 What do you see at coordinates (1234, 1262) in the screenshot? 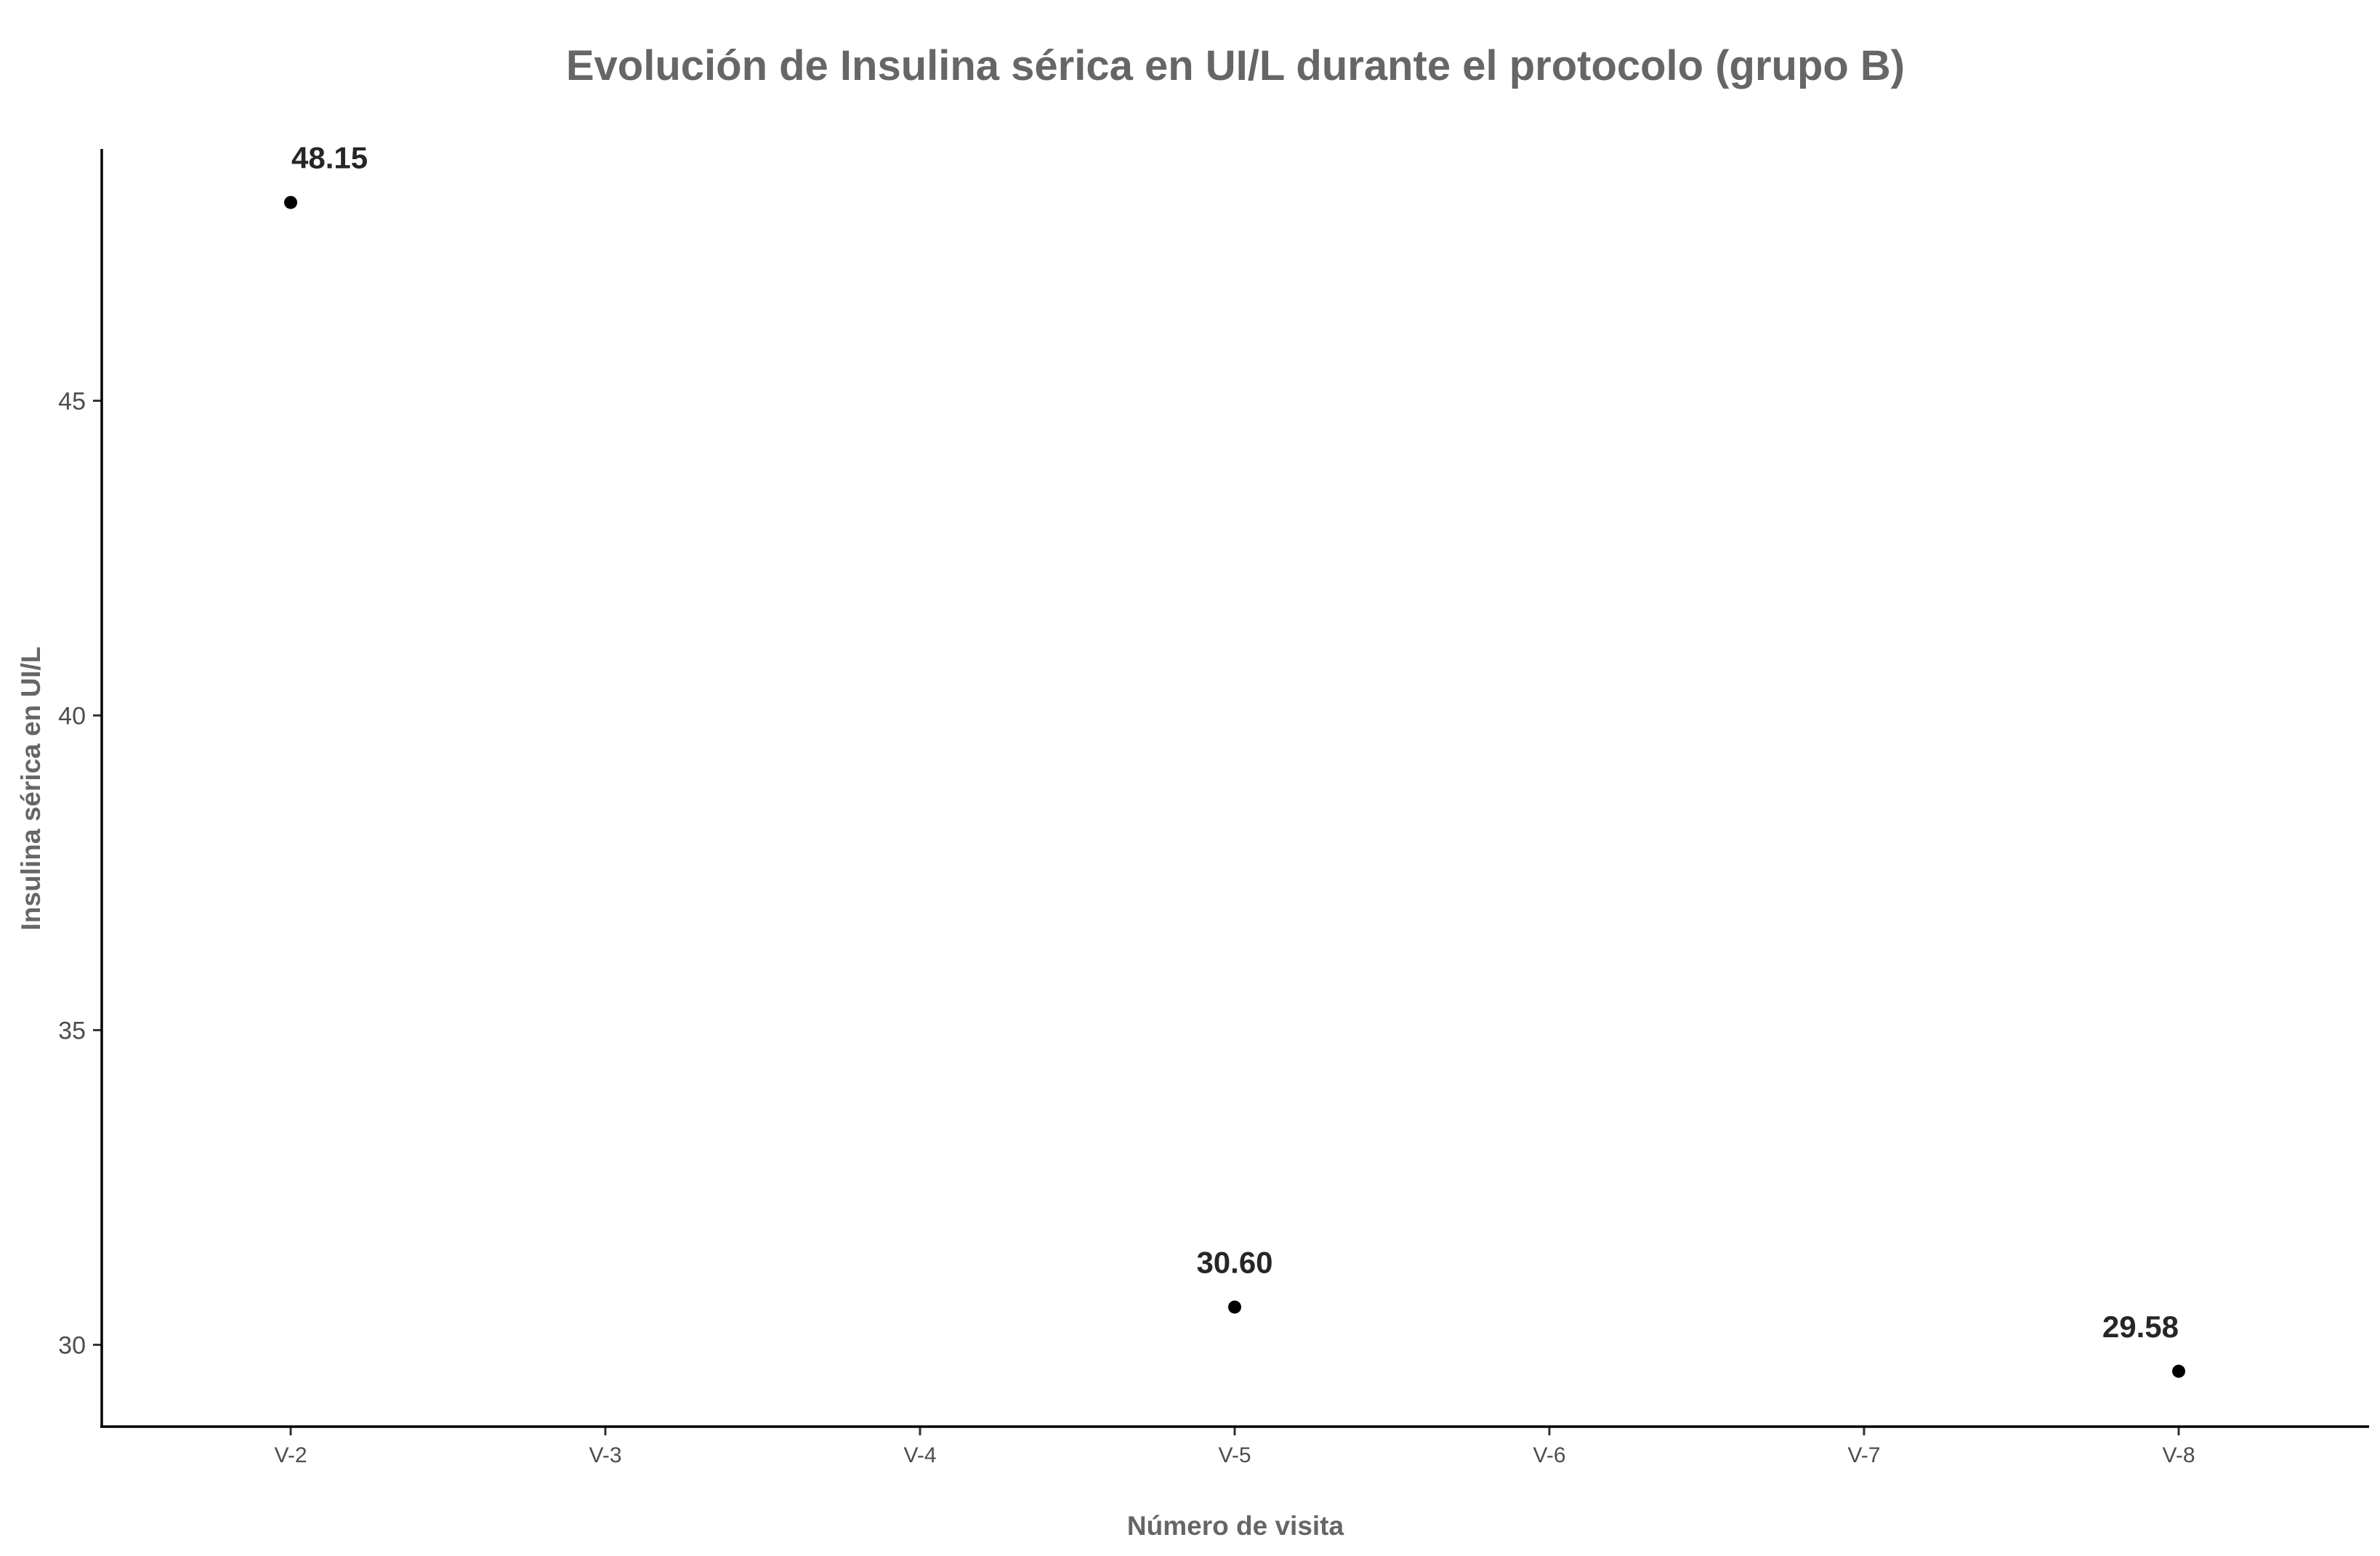
I see `data-label-V-5: 30.60` at bounding box center [1234, 1262].